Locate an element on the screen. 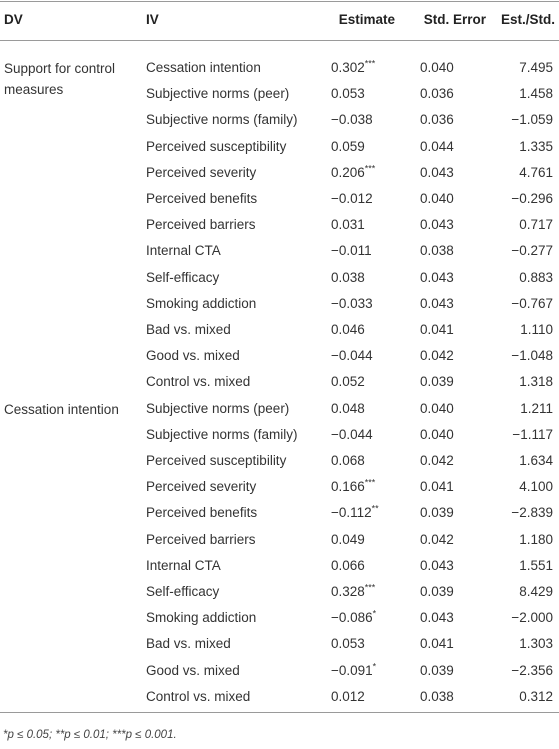  estimate: 0.166*** is located at coordinates (353, 486).